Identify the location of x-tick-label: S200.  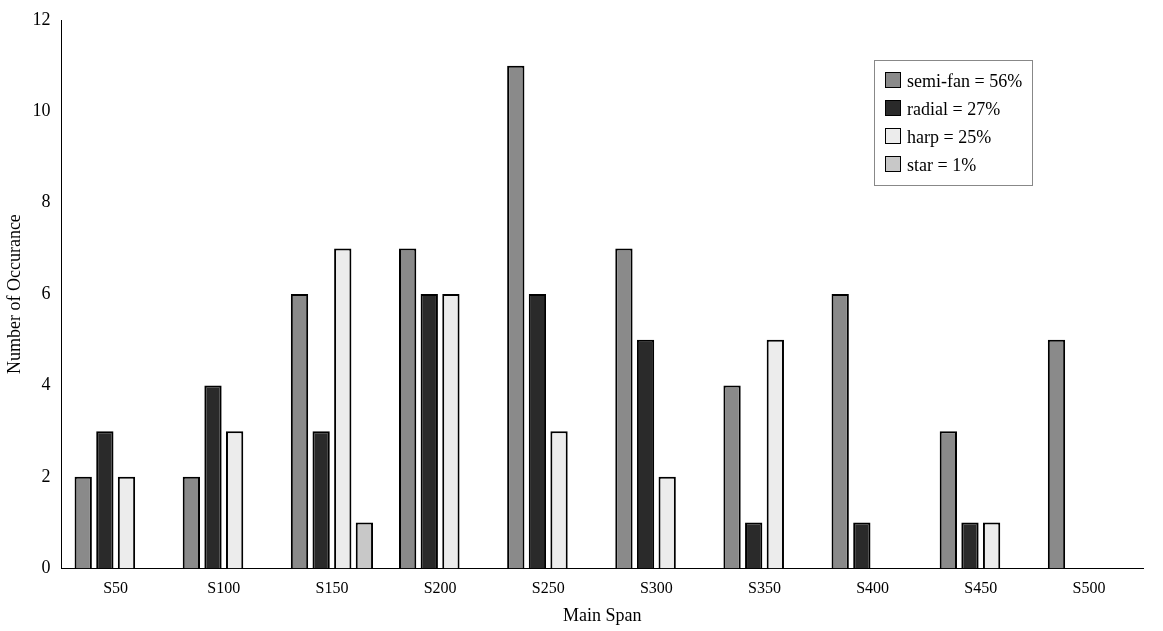
(440, 587).